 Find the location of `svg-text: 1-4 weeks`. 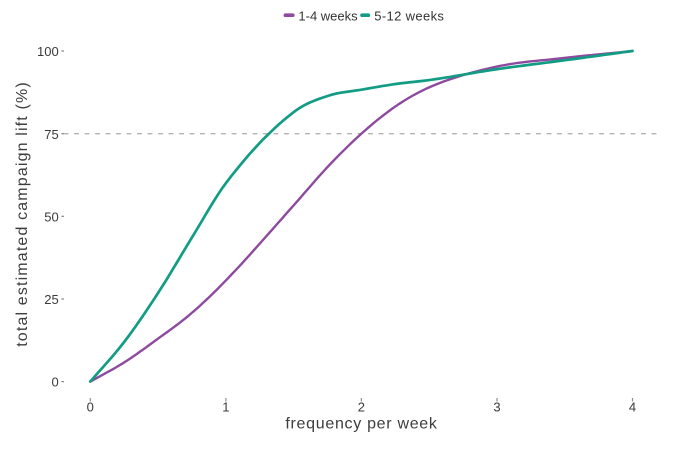

svg-text: 1-4 weeks is located at coordinates (328, 16).